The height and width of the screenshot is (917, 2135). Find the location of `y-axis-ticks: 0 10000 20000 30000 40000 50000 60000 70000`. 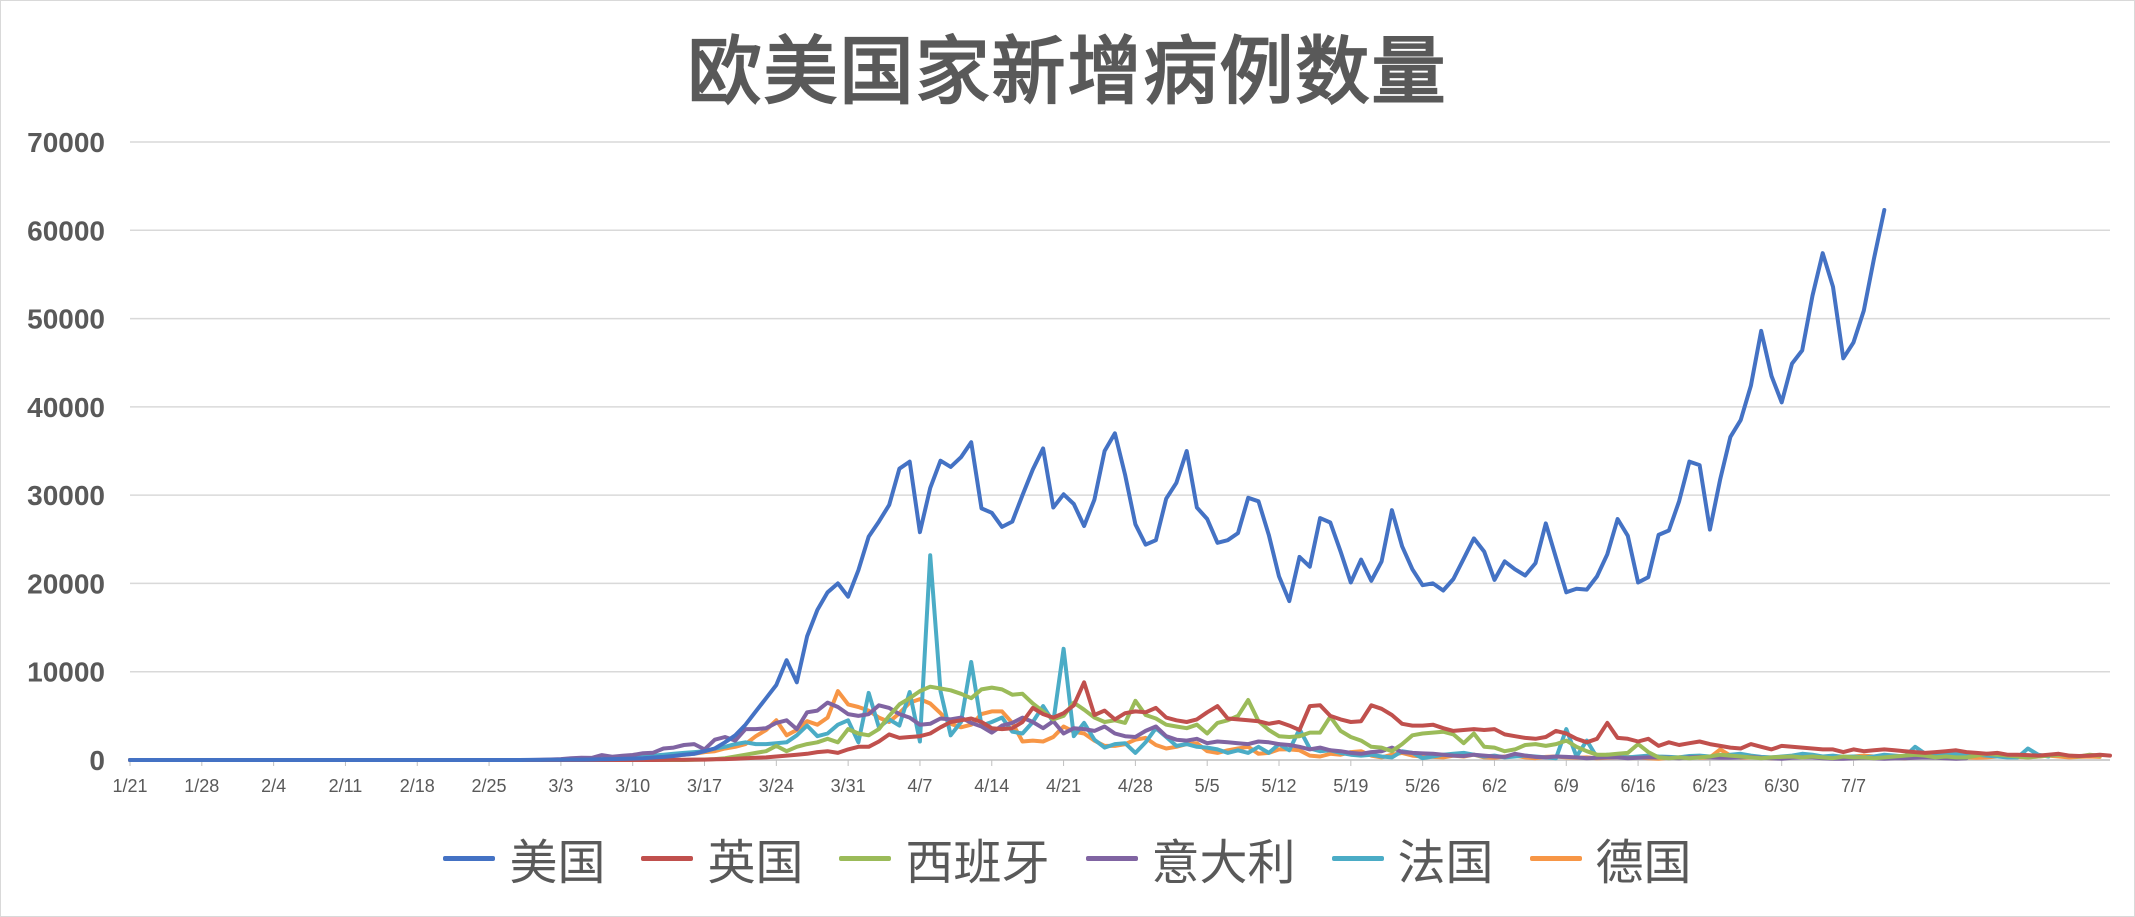

y-axis-ticks: 0 10000 20000 30000 40000 50000 60000 70000 is located at coordinates (66, 451).